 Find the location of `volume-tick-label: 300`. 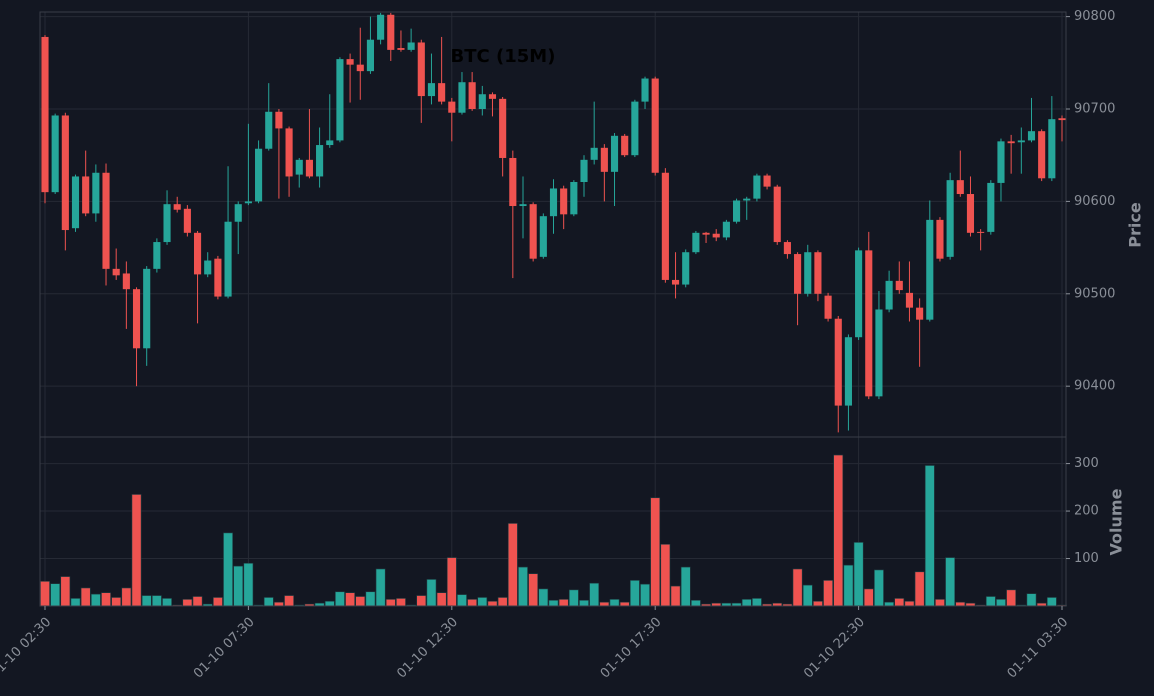

volume-tick-label: 300 is located at coordinates (1086, 463).